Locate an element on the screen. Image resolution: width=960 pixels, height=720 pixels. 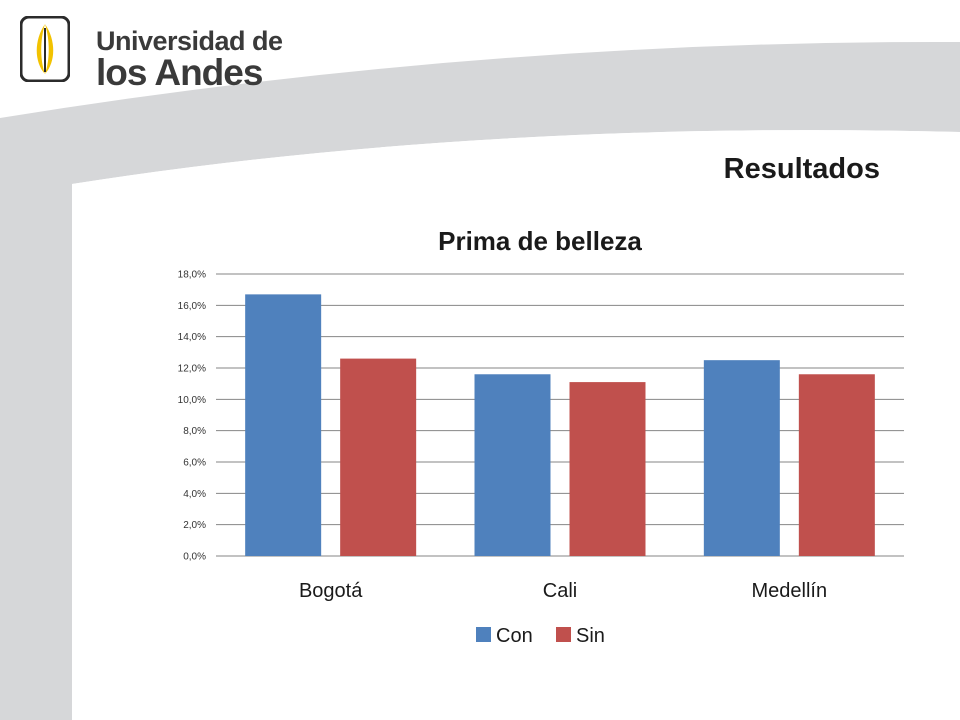
legend-swatch-con is located at coordinates (483, 634).